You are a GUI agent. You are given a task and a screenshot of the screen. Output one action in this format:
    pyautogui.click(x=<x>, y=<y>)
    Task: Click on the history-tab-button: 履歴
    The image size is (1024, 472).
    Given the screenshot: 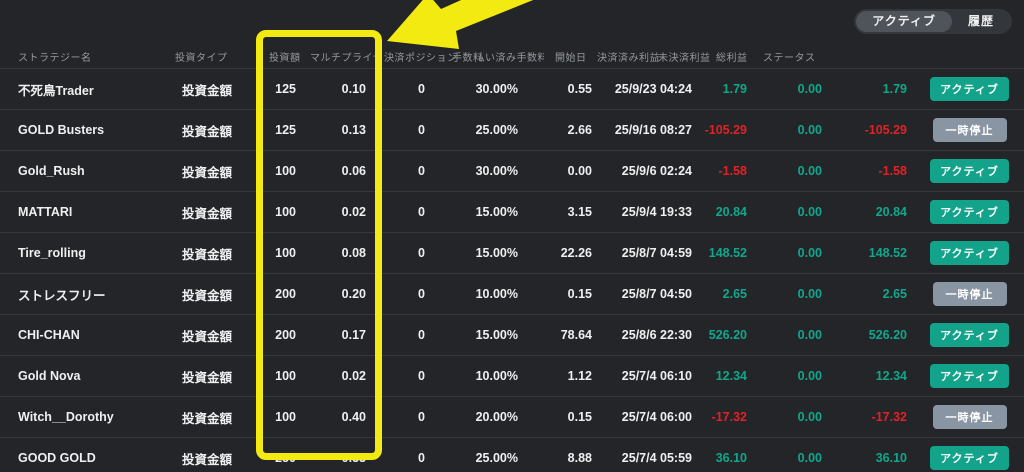 What is the action you would take?
    pyautogui.click(x=981, y=21)
    